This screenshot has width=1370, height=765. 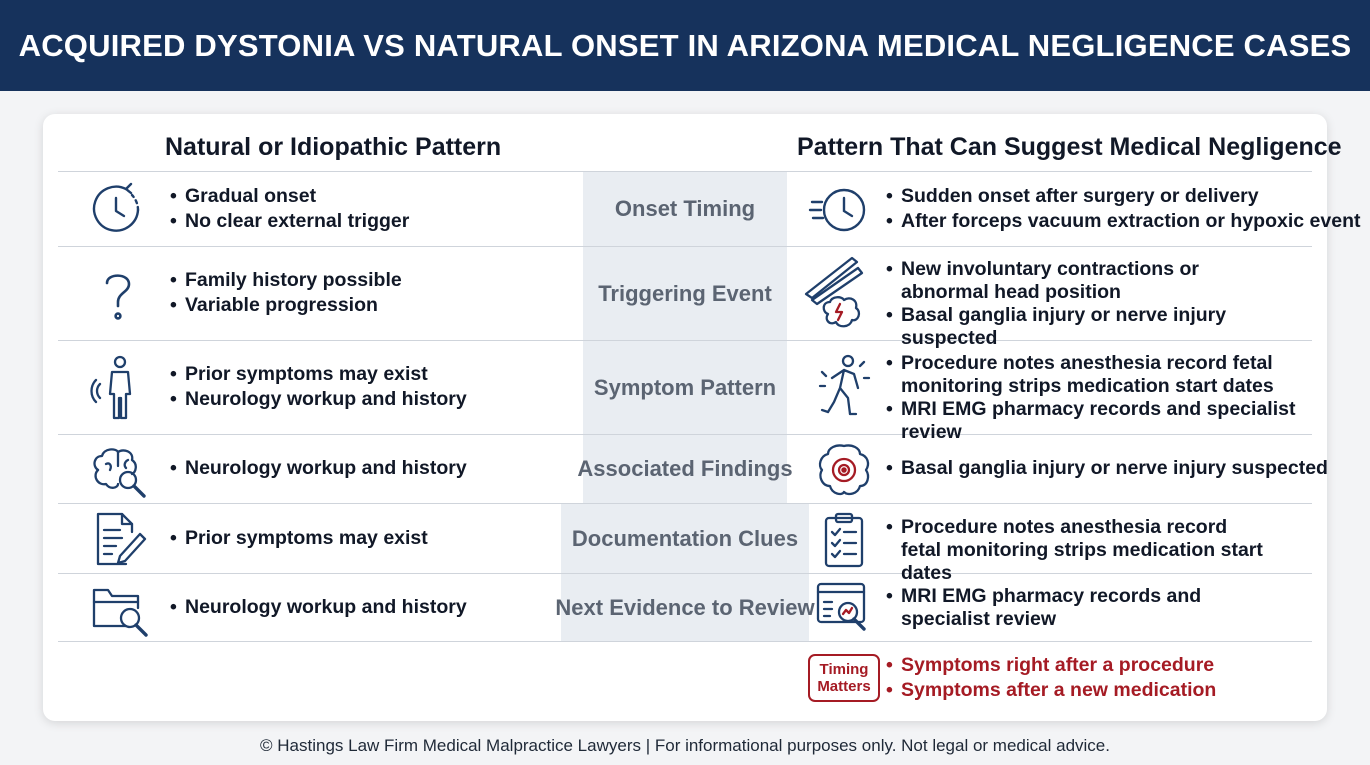 I want to click on brain-target-icon, so click(x=844, y=470).